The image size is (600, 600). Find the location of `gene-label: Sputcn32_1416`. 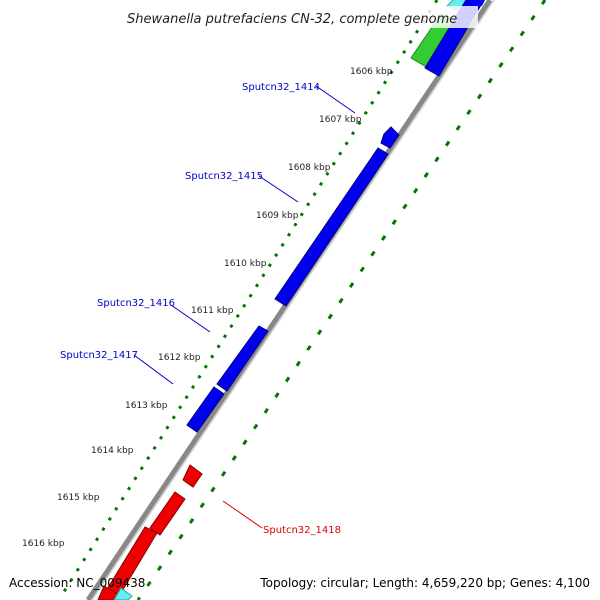

gene-label: Sputcn32_1416 is located at coordinates (136, 303).